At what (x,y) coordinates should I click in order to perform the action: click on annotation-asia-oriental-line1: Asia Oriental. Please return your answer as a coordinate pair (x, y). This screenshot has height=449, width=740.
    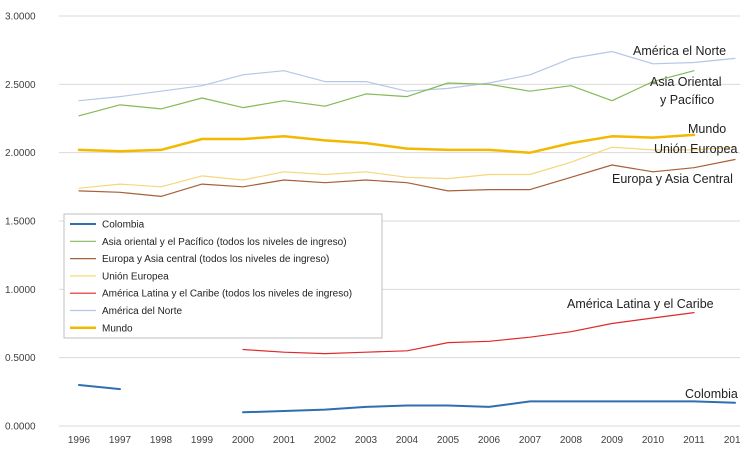
    Looking at the image, I should click on (686, 82).